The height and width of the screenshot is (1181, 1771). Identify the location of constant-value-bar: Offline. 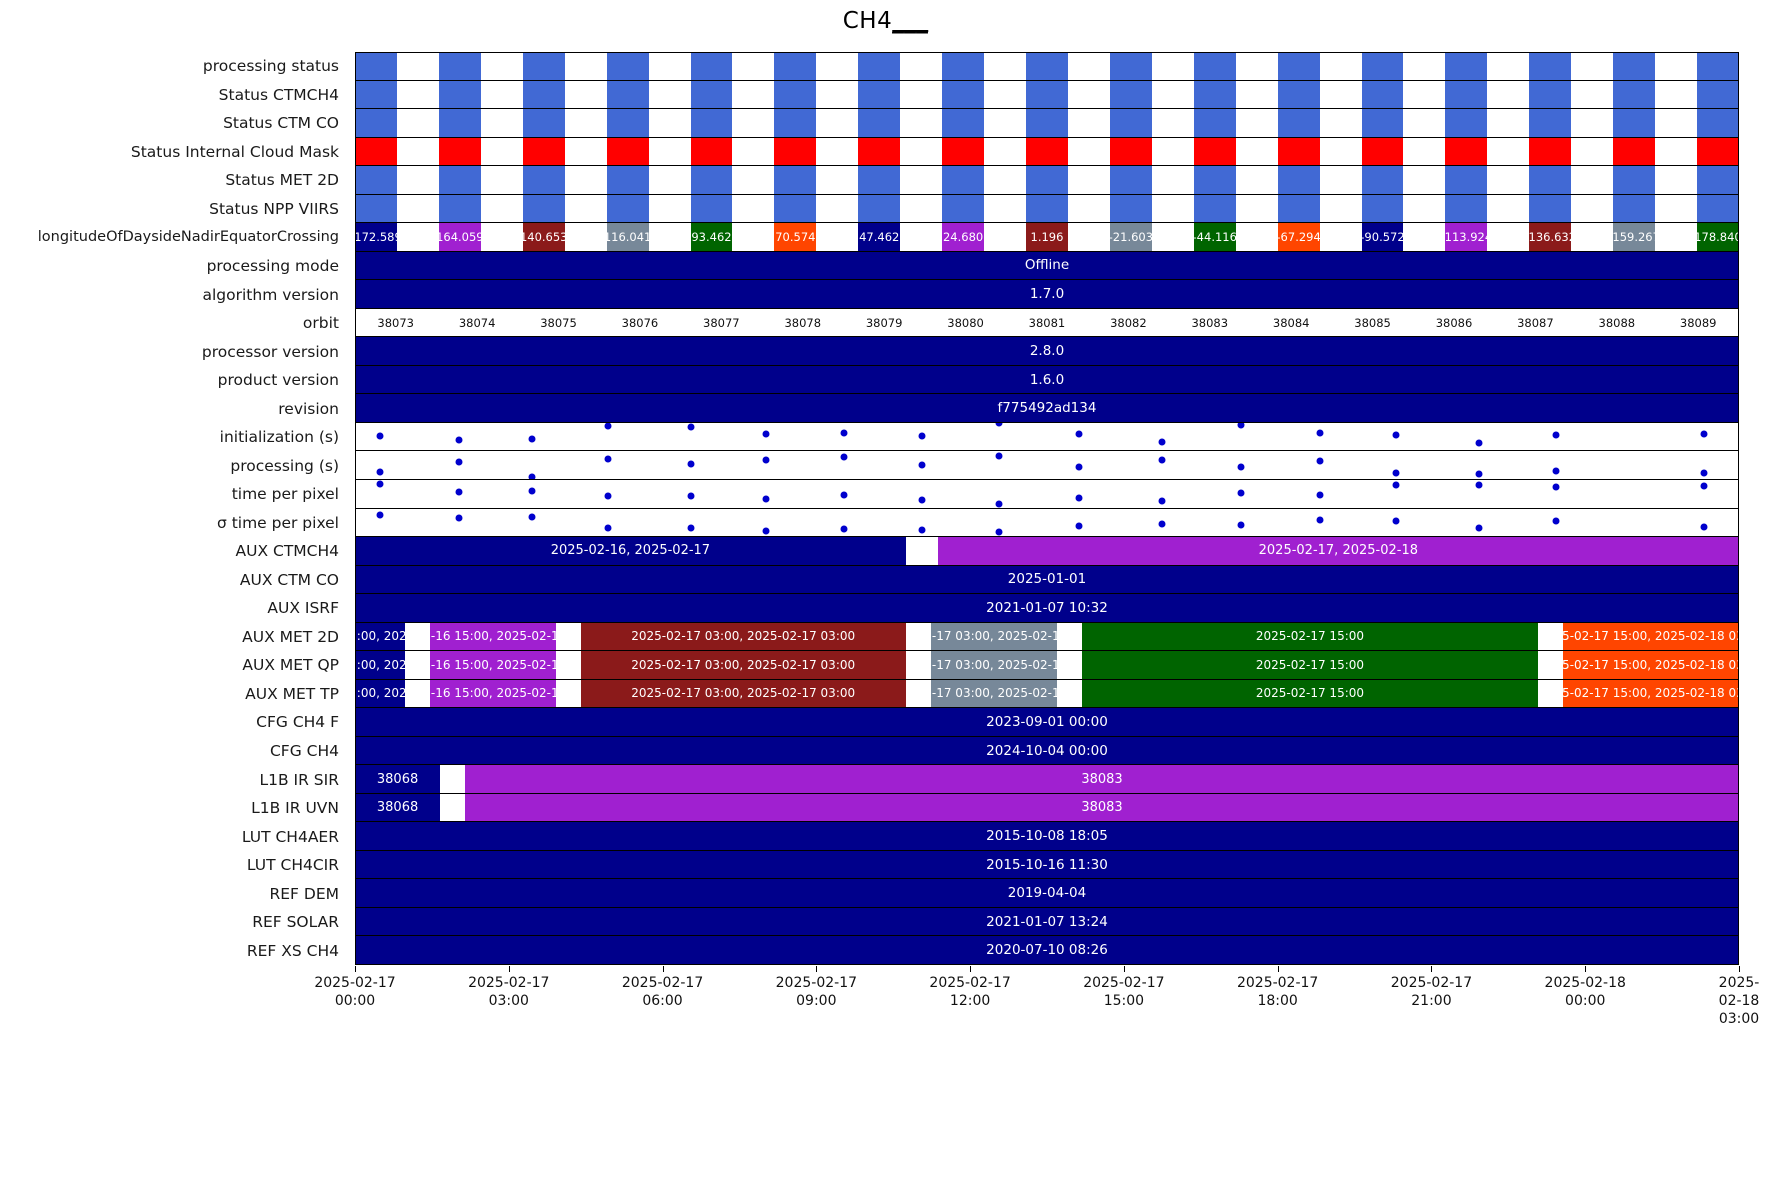
(1047, 265).